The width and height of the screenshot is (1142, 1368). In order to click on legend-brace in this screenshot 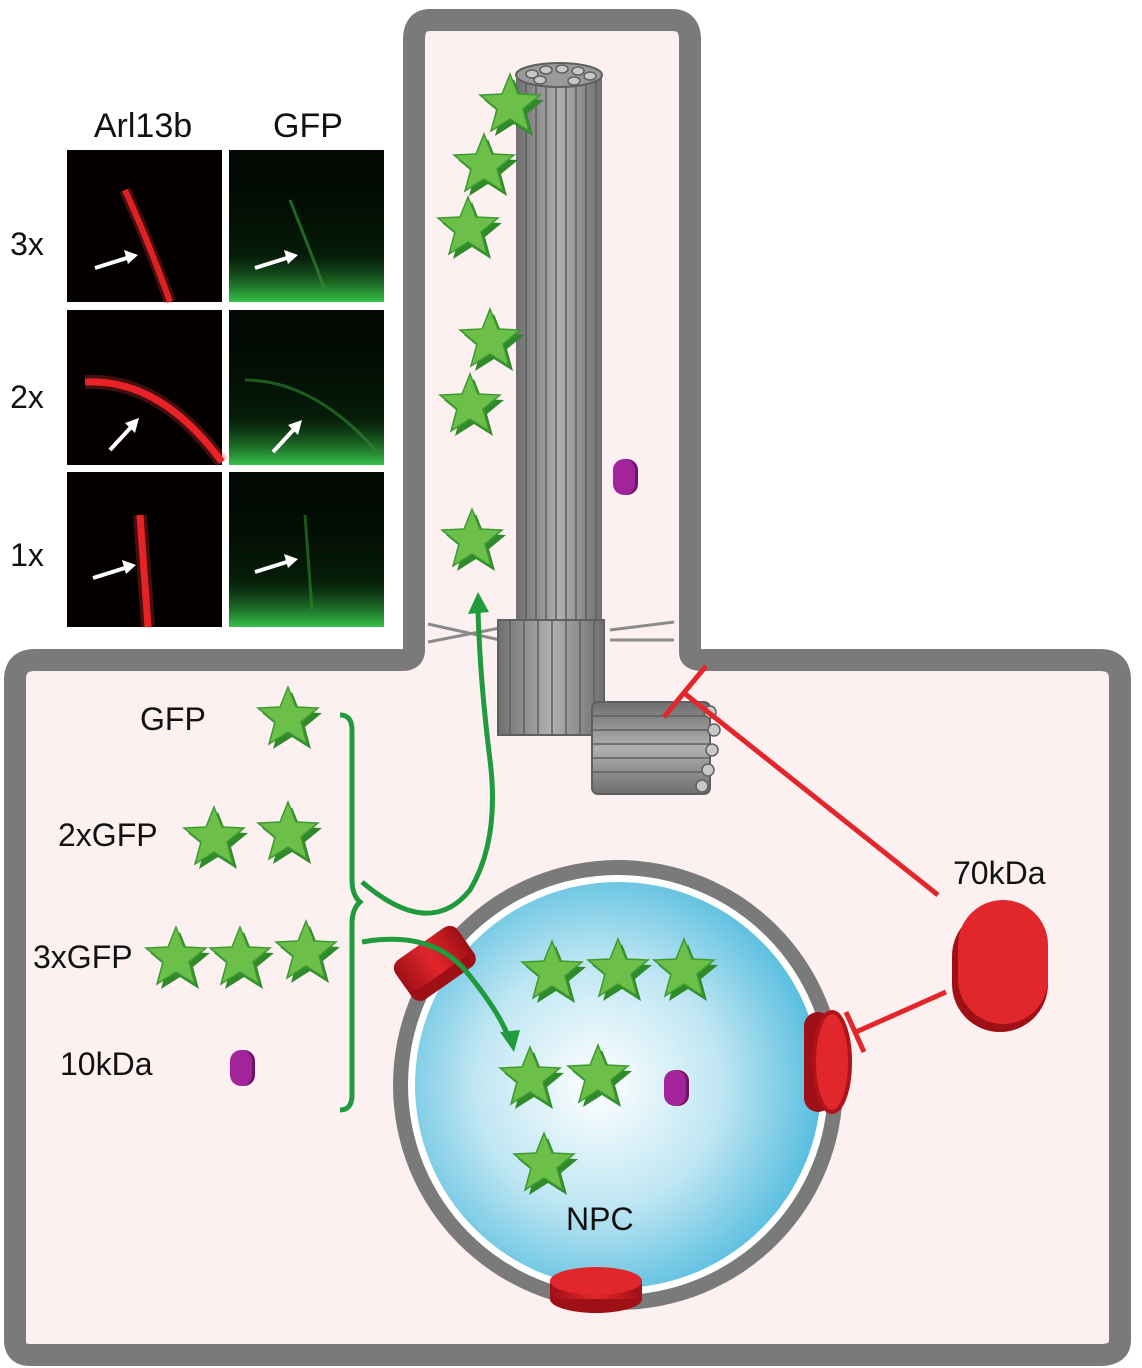, I will do `click(351, 912)`.